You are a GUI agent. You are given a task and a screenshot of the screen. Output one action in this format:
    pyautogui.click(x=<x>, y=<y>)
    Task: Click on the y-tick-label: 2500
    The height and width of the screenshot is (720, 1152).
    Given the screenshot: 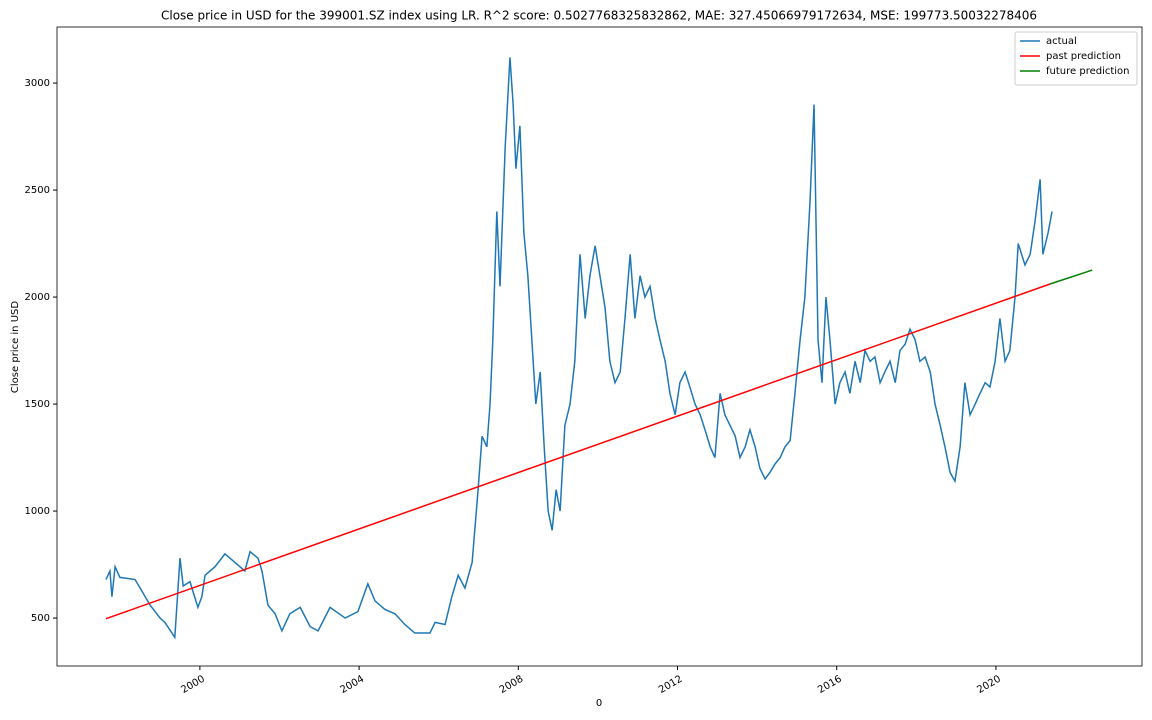 What is the action you would take?
    pyautogui.click(x=37, y=190)
    